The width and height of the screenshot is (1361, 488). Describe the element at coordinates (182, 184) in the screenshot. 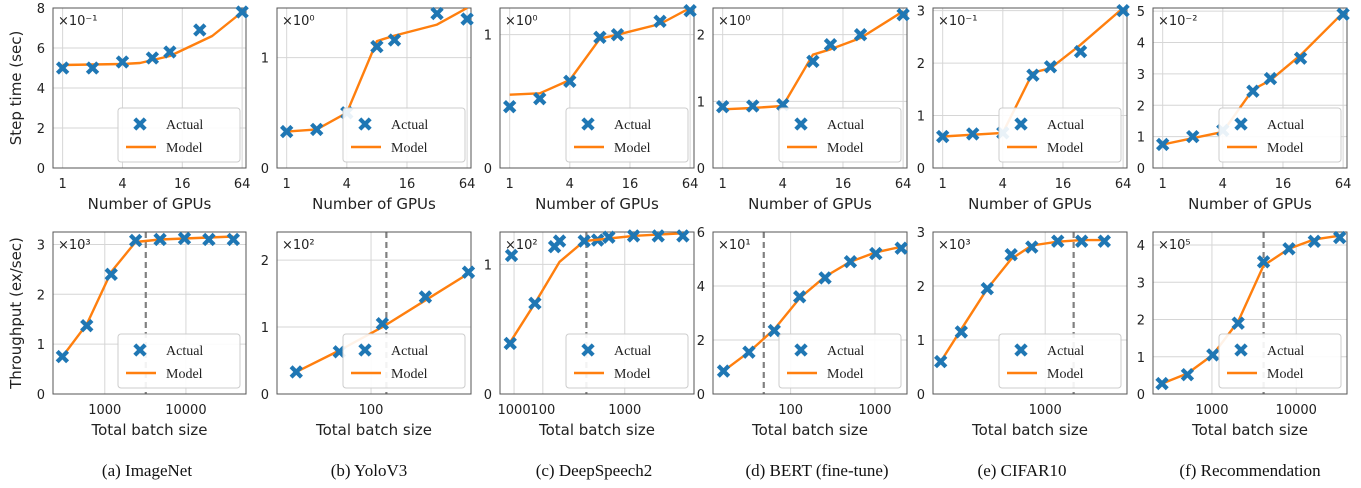

I see `x-tick-label: 16` at that location.